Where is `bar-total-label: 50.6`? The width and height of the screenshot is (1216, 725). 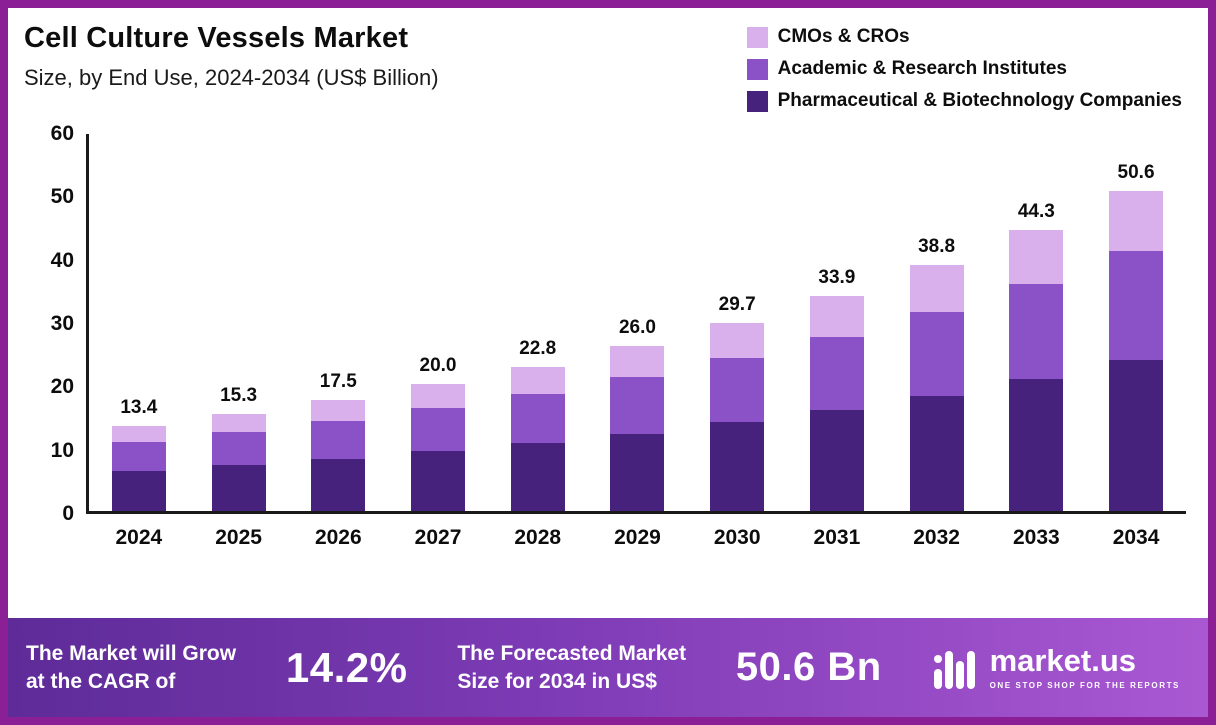 bar-total-label: 50.6 is located at coordinates (1136, 172).